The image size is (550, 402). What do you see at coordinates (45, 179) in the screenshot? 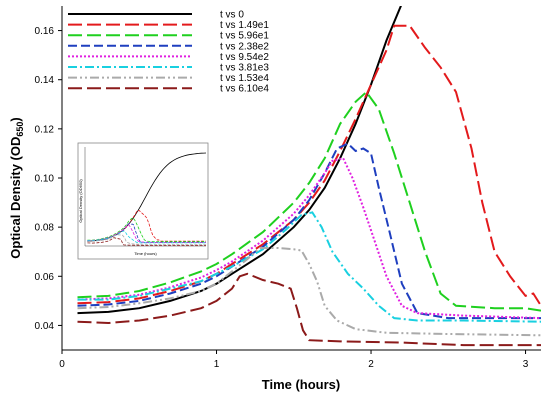
I see `y-tick-label-3: 0.10` at bounding box center [45, 179].